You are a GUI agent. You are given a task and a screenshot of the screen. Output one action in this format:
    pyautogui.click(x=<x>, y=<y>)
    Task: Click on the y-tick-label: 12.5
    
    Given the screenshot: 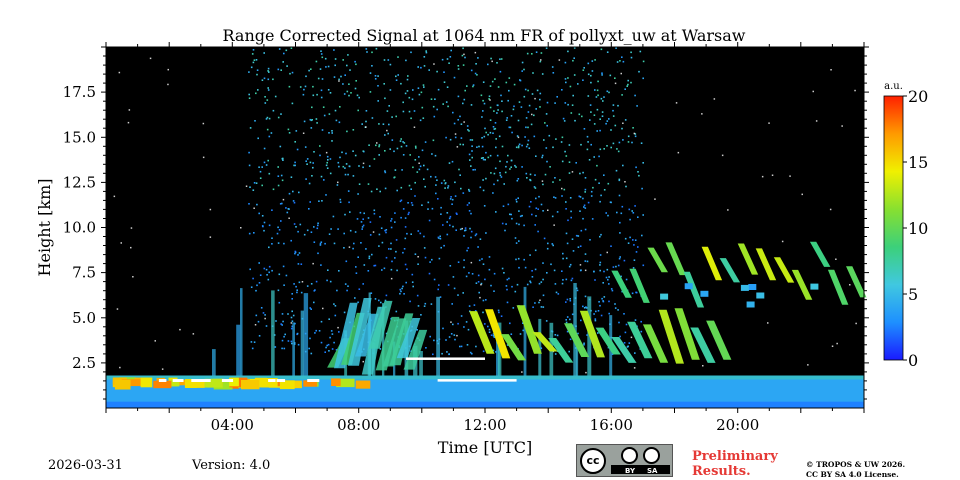 What is the action you would take?
    pyautogui.click(x=79, y=182)
    